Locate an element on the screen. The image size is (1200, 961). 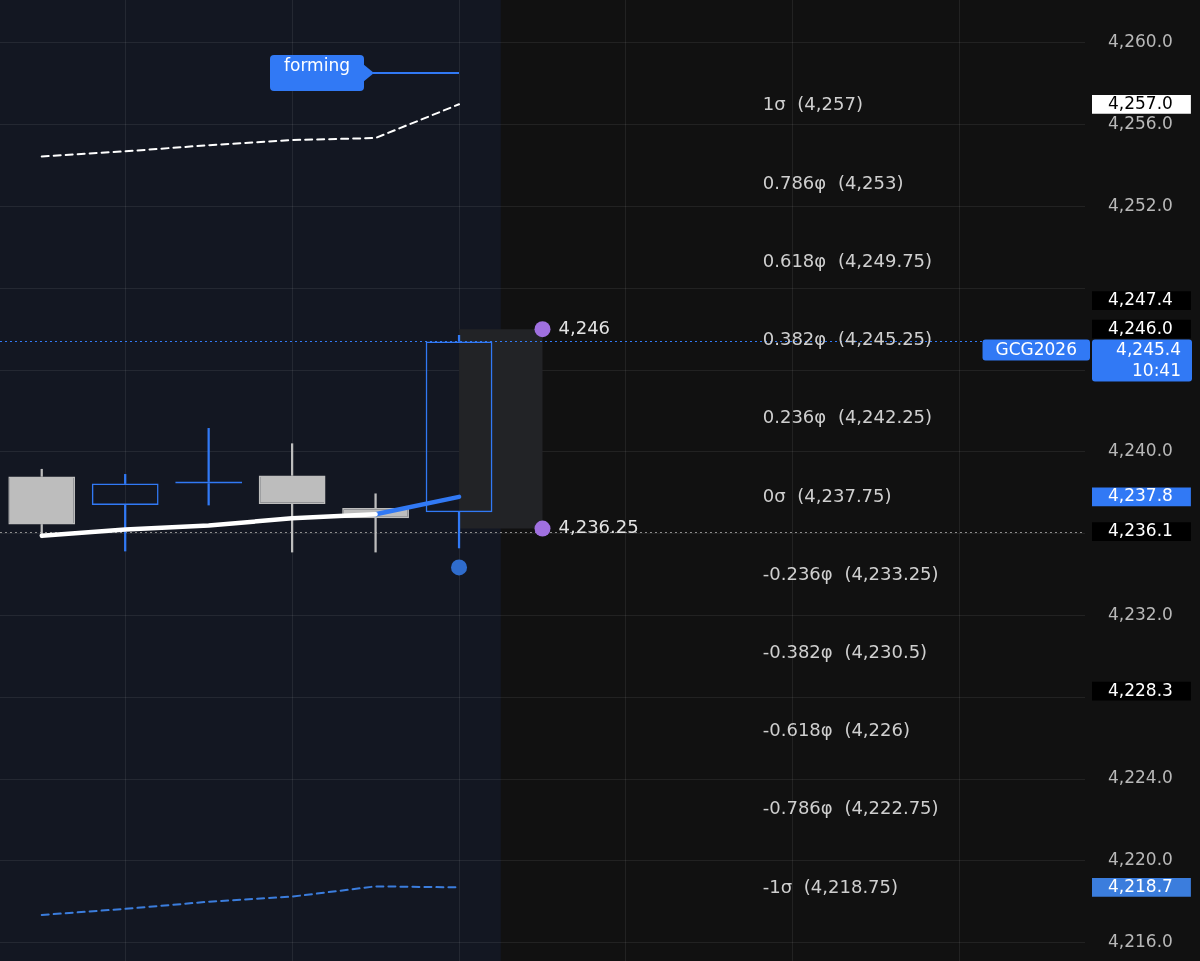
y-tick-label: 4,257.0 is located at coordinates (1140, 102).